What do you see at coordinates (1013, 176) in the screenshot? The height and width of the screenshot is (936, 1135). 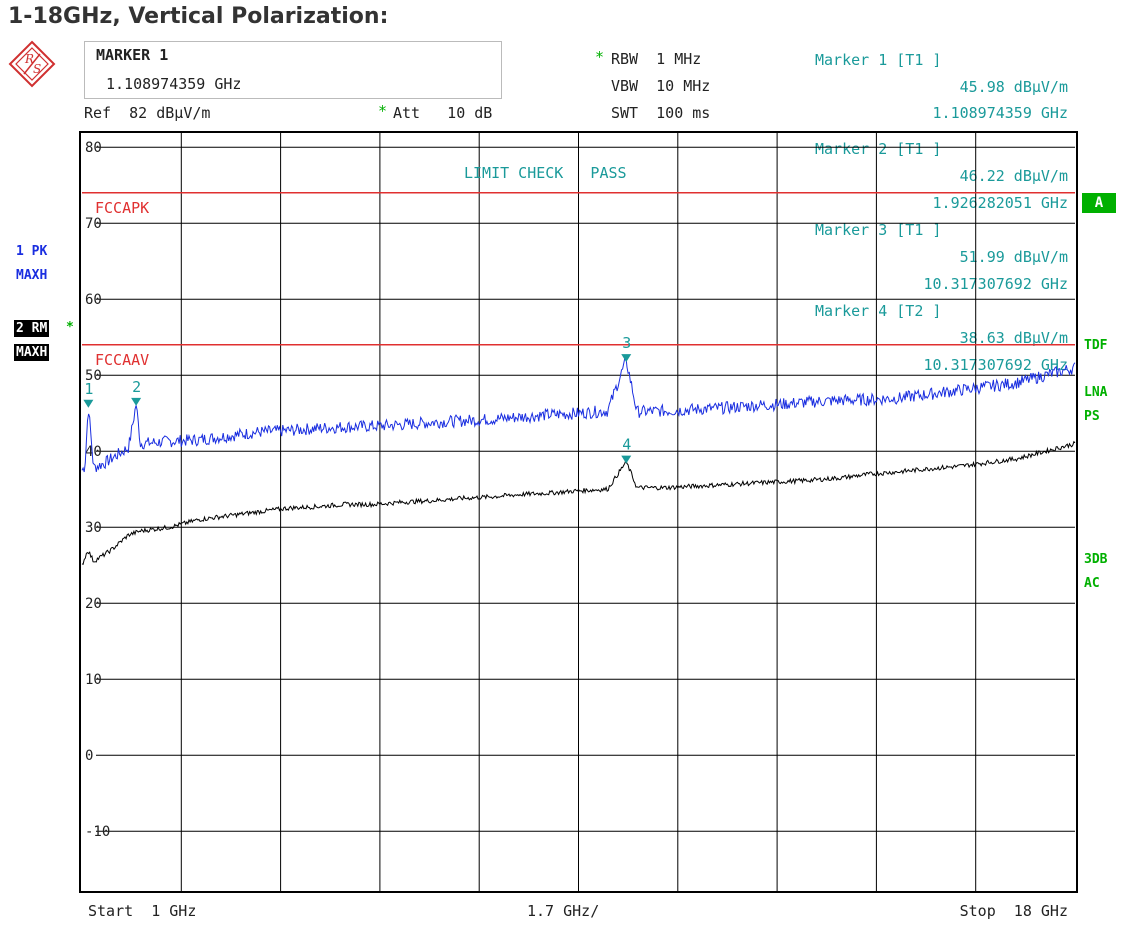 I see `marker2-level: 46.22 dBµV/m` at bounding box center [1013, 176].